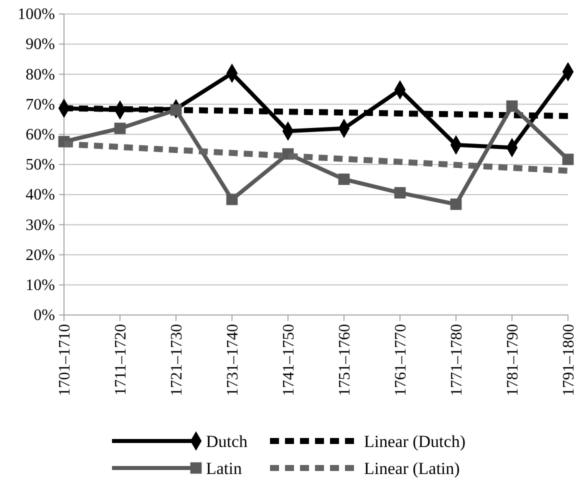  I want to click on x-tick-label: 1781–1790, so click(513, 360).